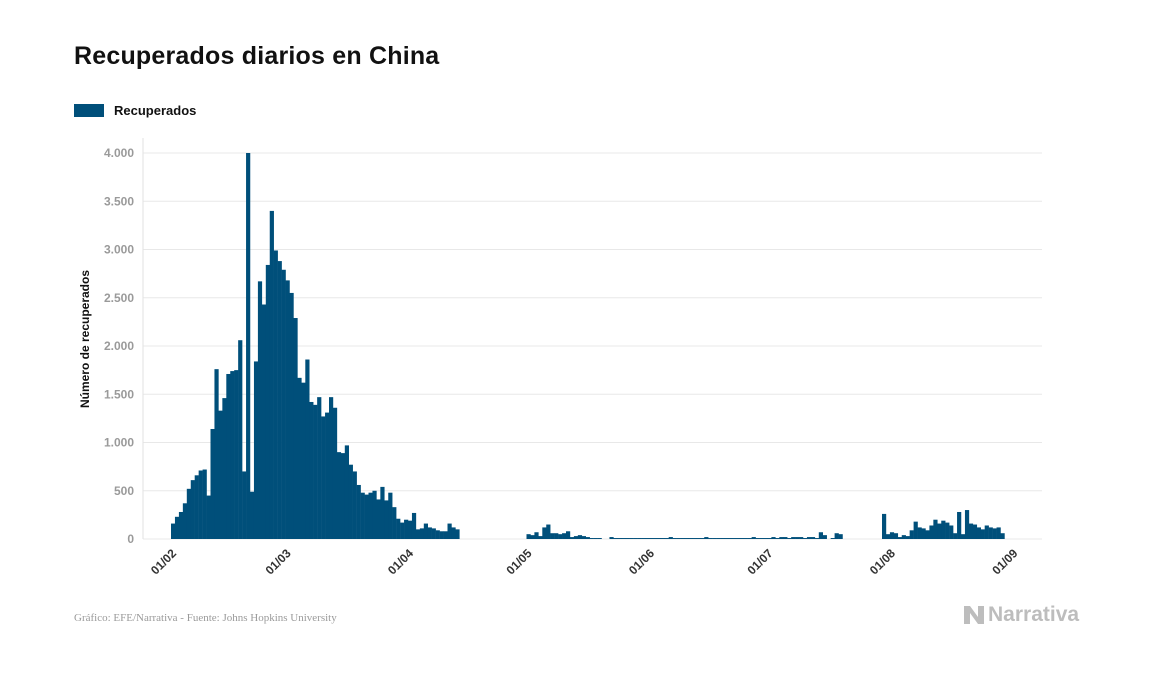 Image resolution: width=1157 pixels, height=674 pixels. I want to click on y-tick-label: 4.000, so click(119, 153).